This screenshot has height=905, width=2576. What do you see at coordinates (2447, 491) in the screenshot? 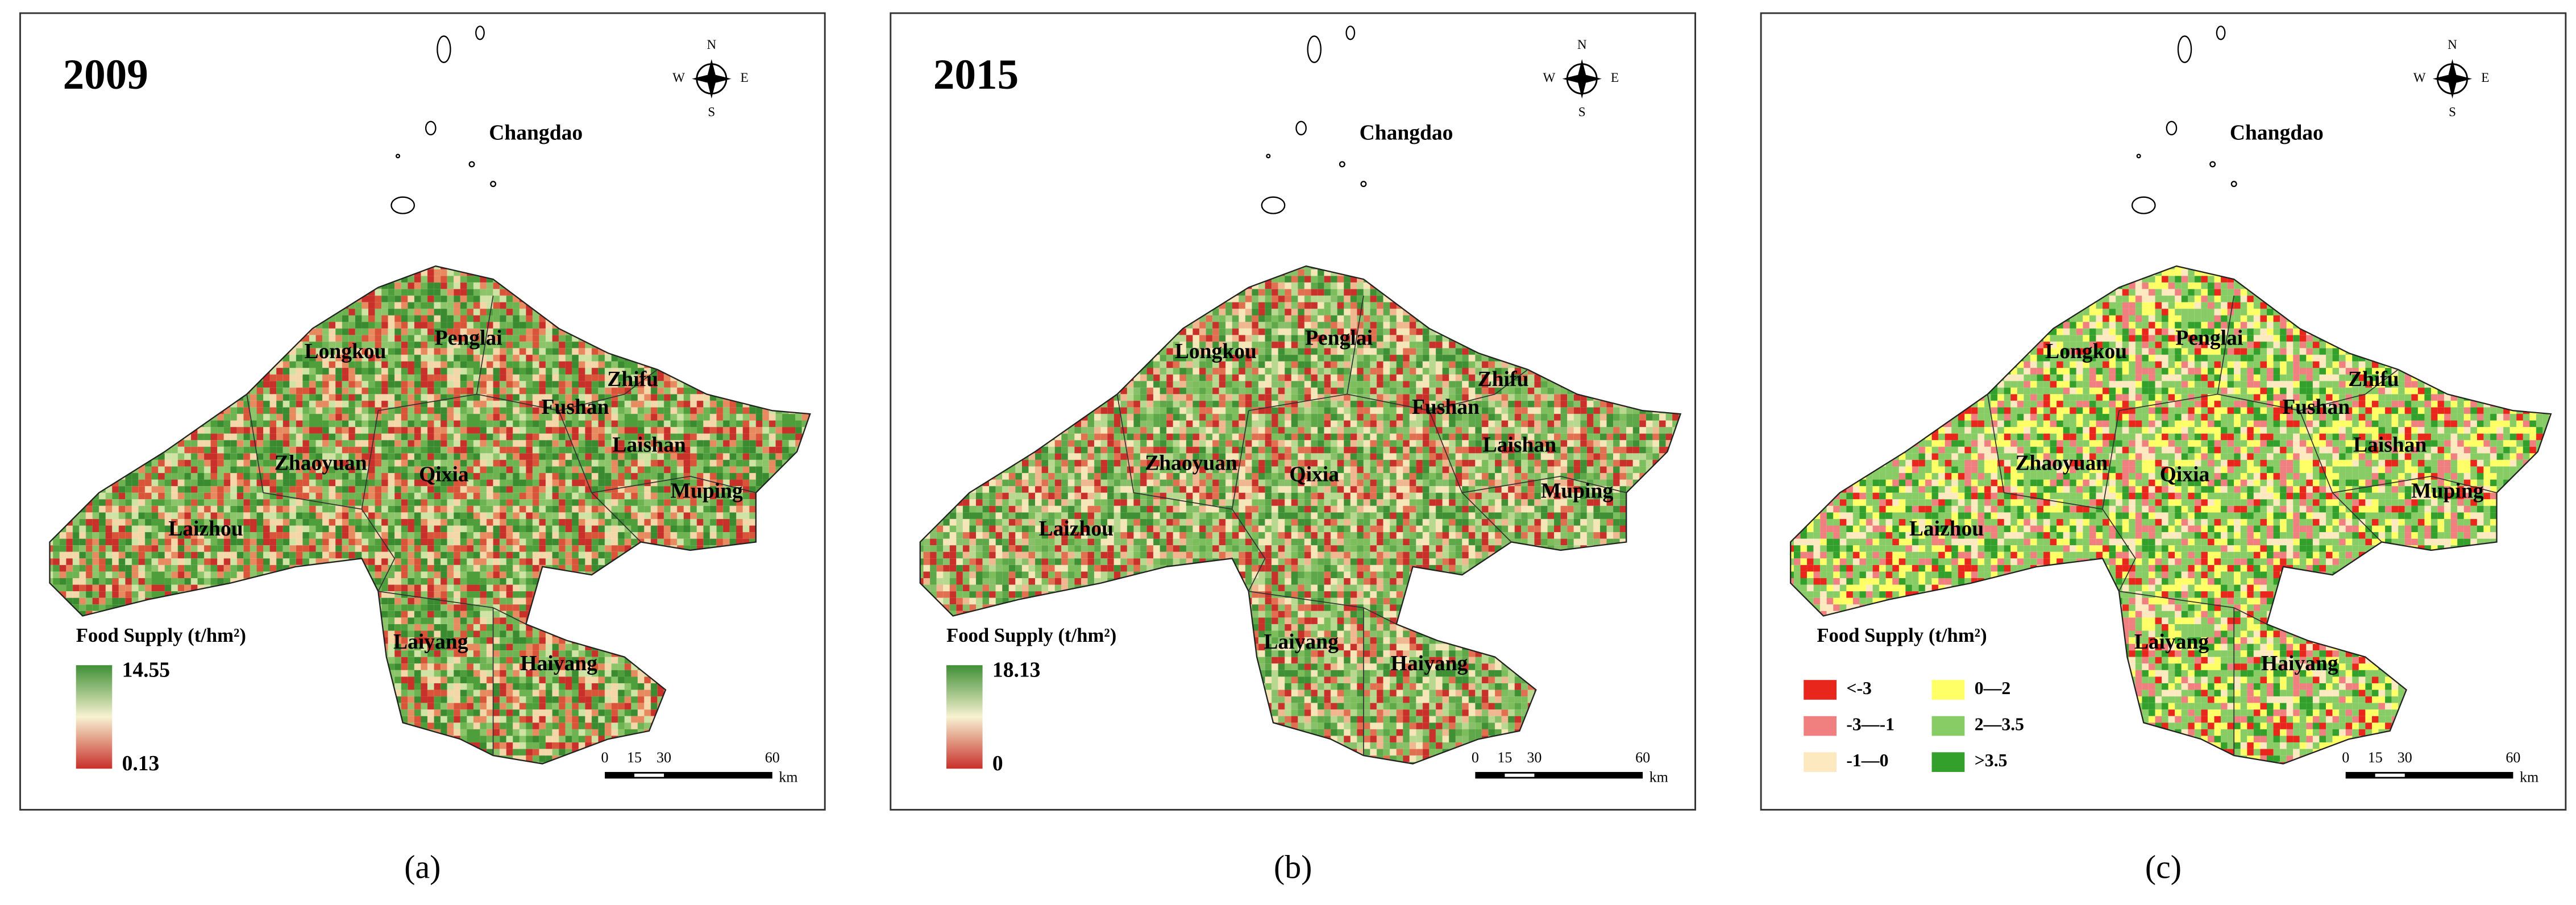
I see `place-label: Muping` at bounding box center [2447, 491].